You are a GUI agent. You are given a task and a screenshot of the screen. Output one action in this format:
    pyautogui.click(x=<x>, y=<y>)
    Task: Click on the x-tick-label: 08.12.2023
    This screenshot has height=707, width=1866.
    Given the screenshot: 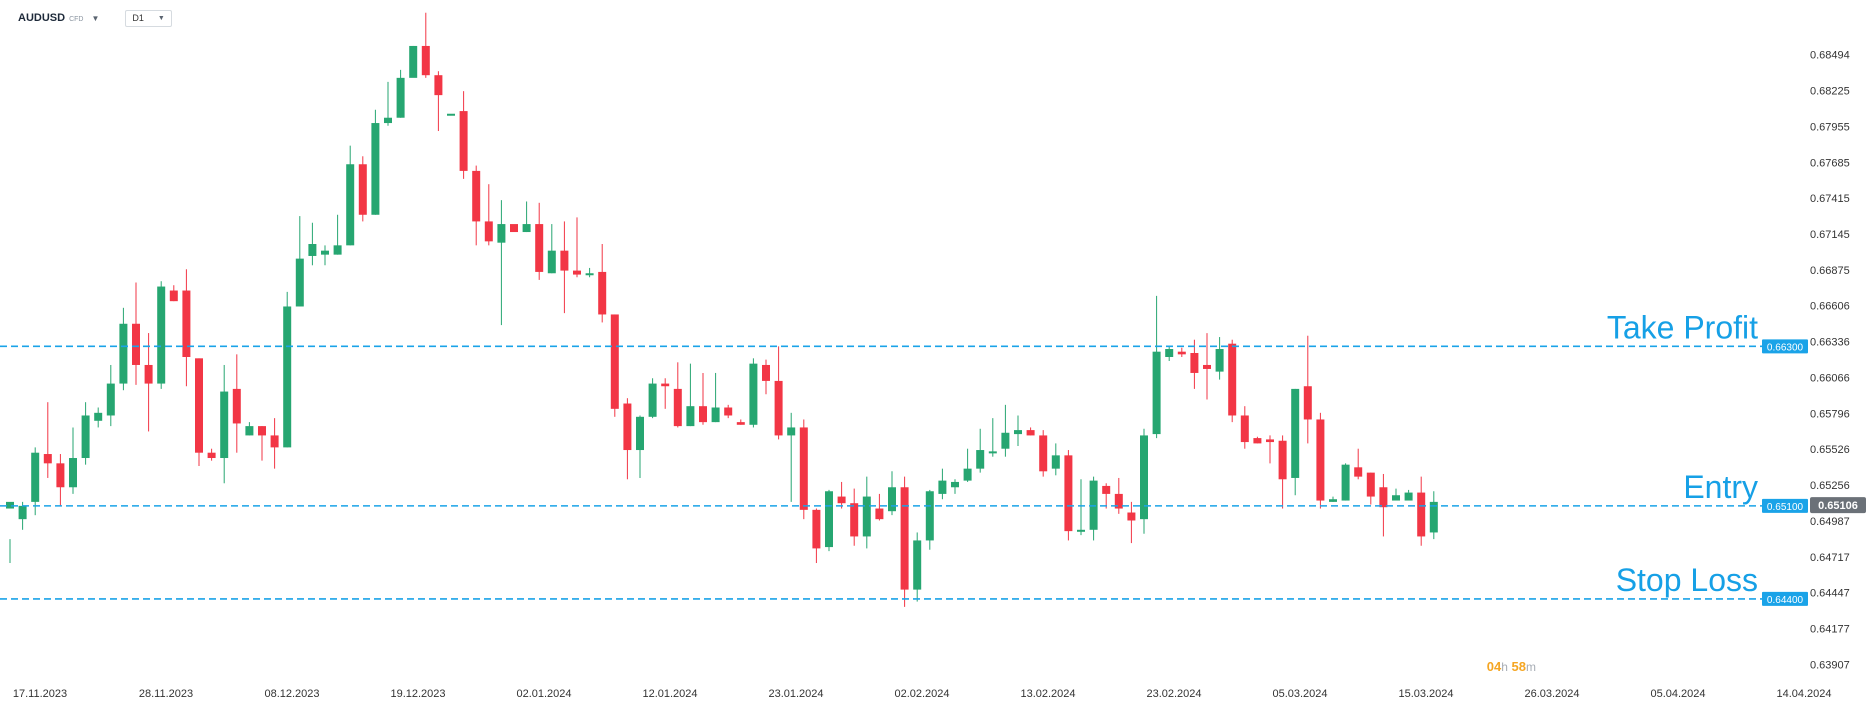 What is the action you would take?
    pyautogui.click(x=291, y=694)
    